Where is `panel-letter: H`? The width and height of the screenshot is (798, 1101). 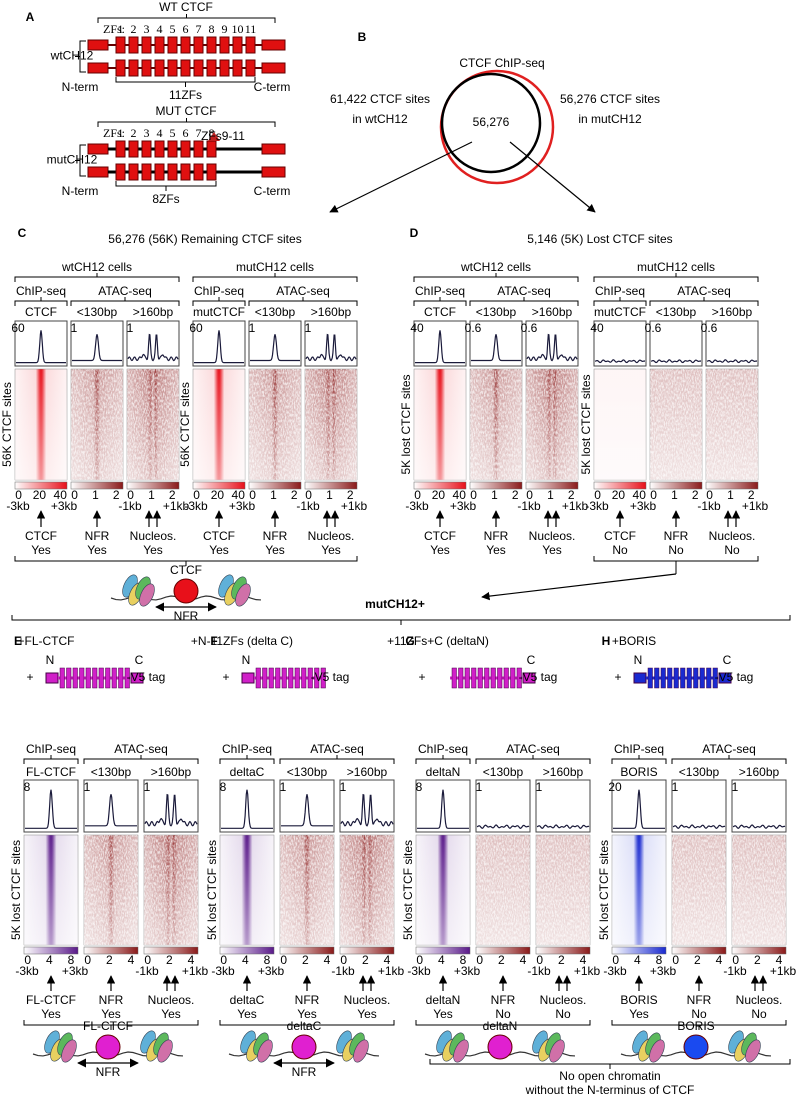 panel-letter: H is located at coordinates (606, 641).